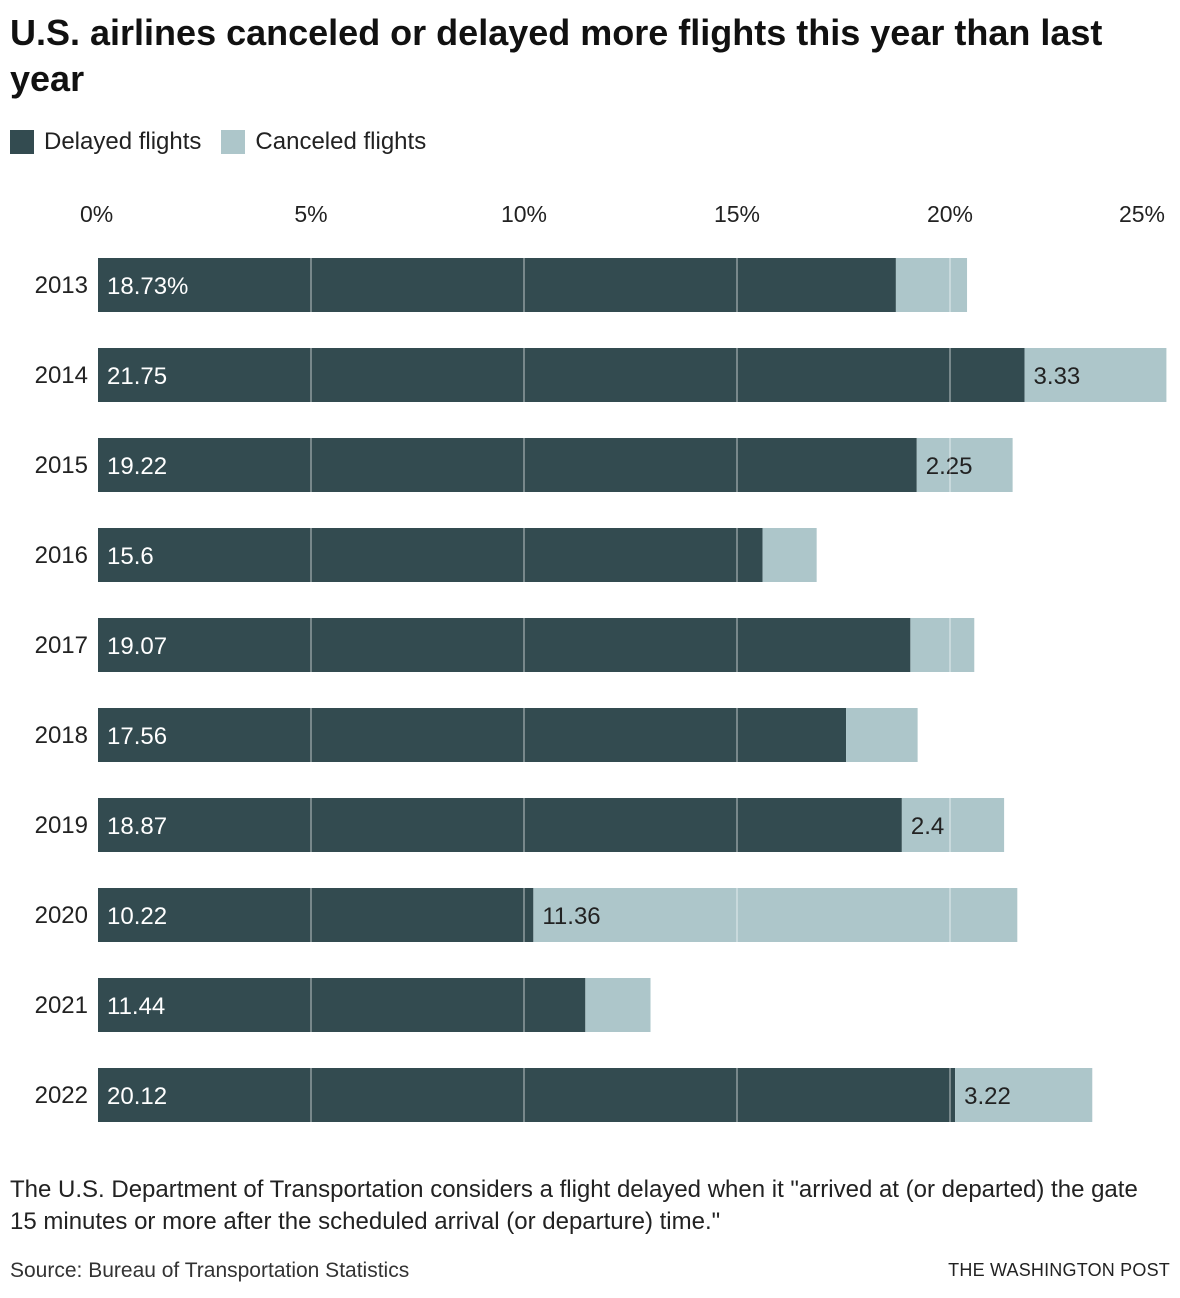 This screenshot has width=1180, height=1298. I want to click on x-tick-label: 20%, so click(950, 214).